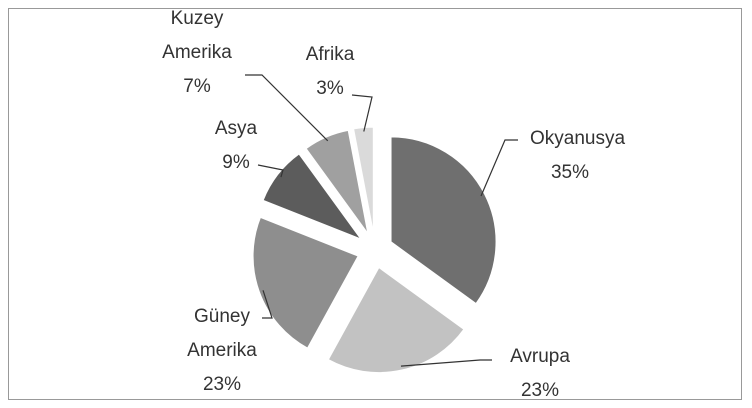 Image resolution: width=752 pixels, height=408 pixels. I want to click on category-label: Afrika, so click(330, 54).